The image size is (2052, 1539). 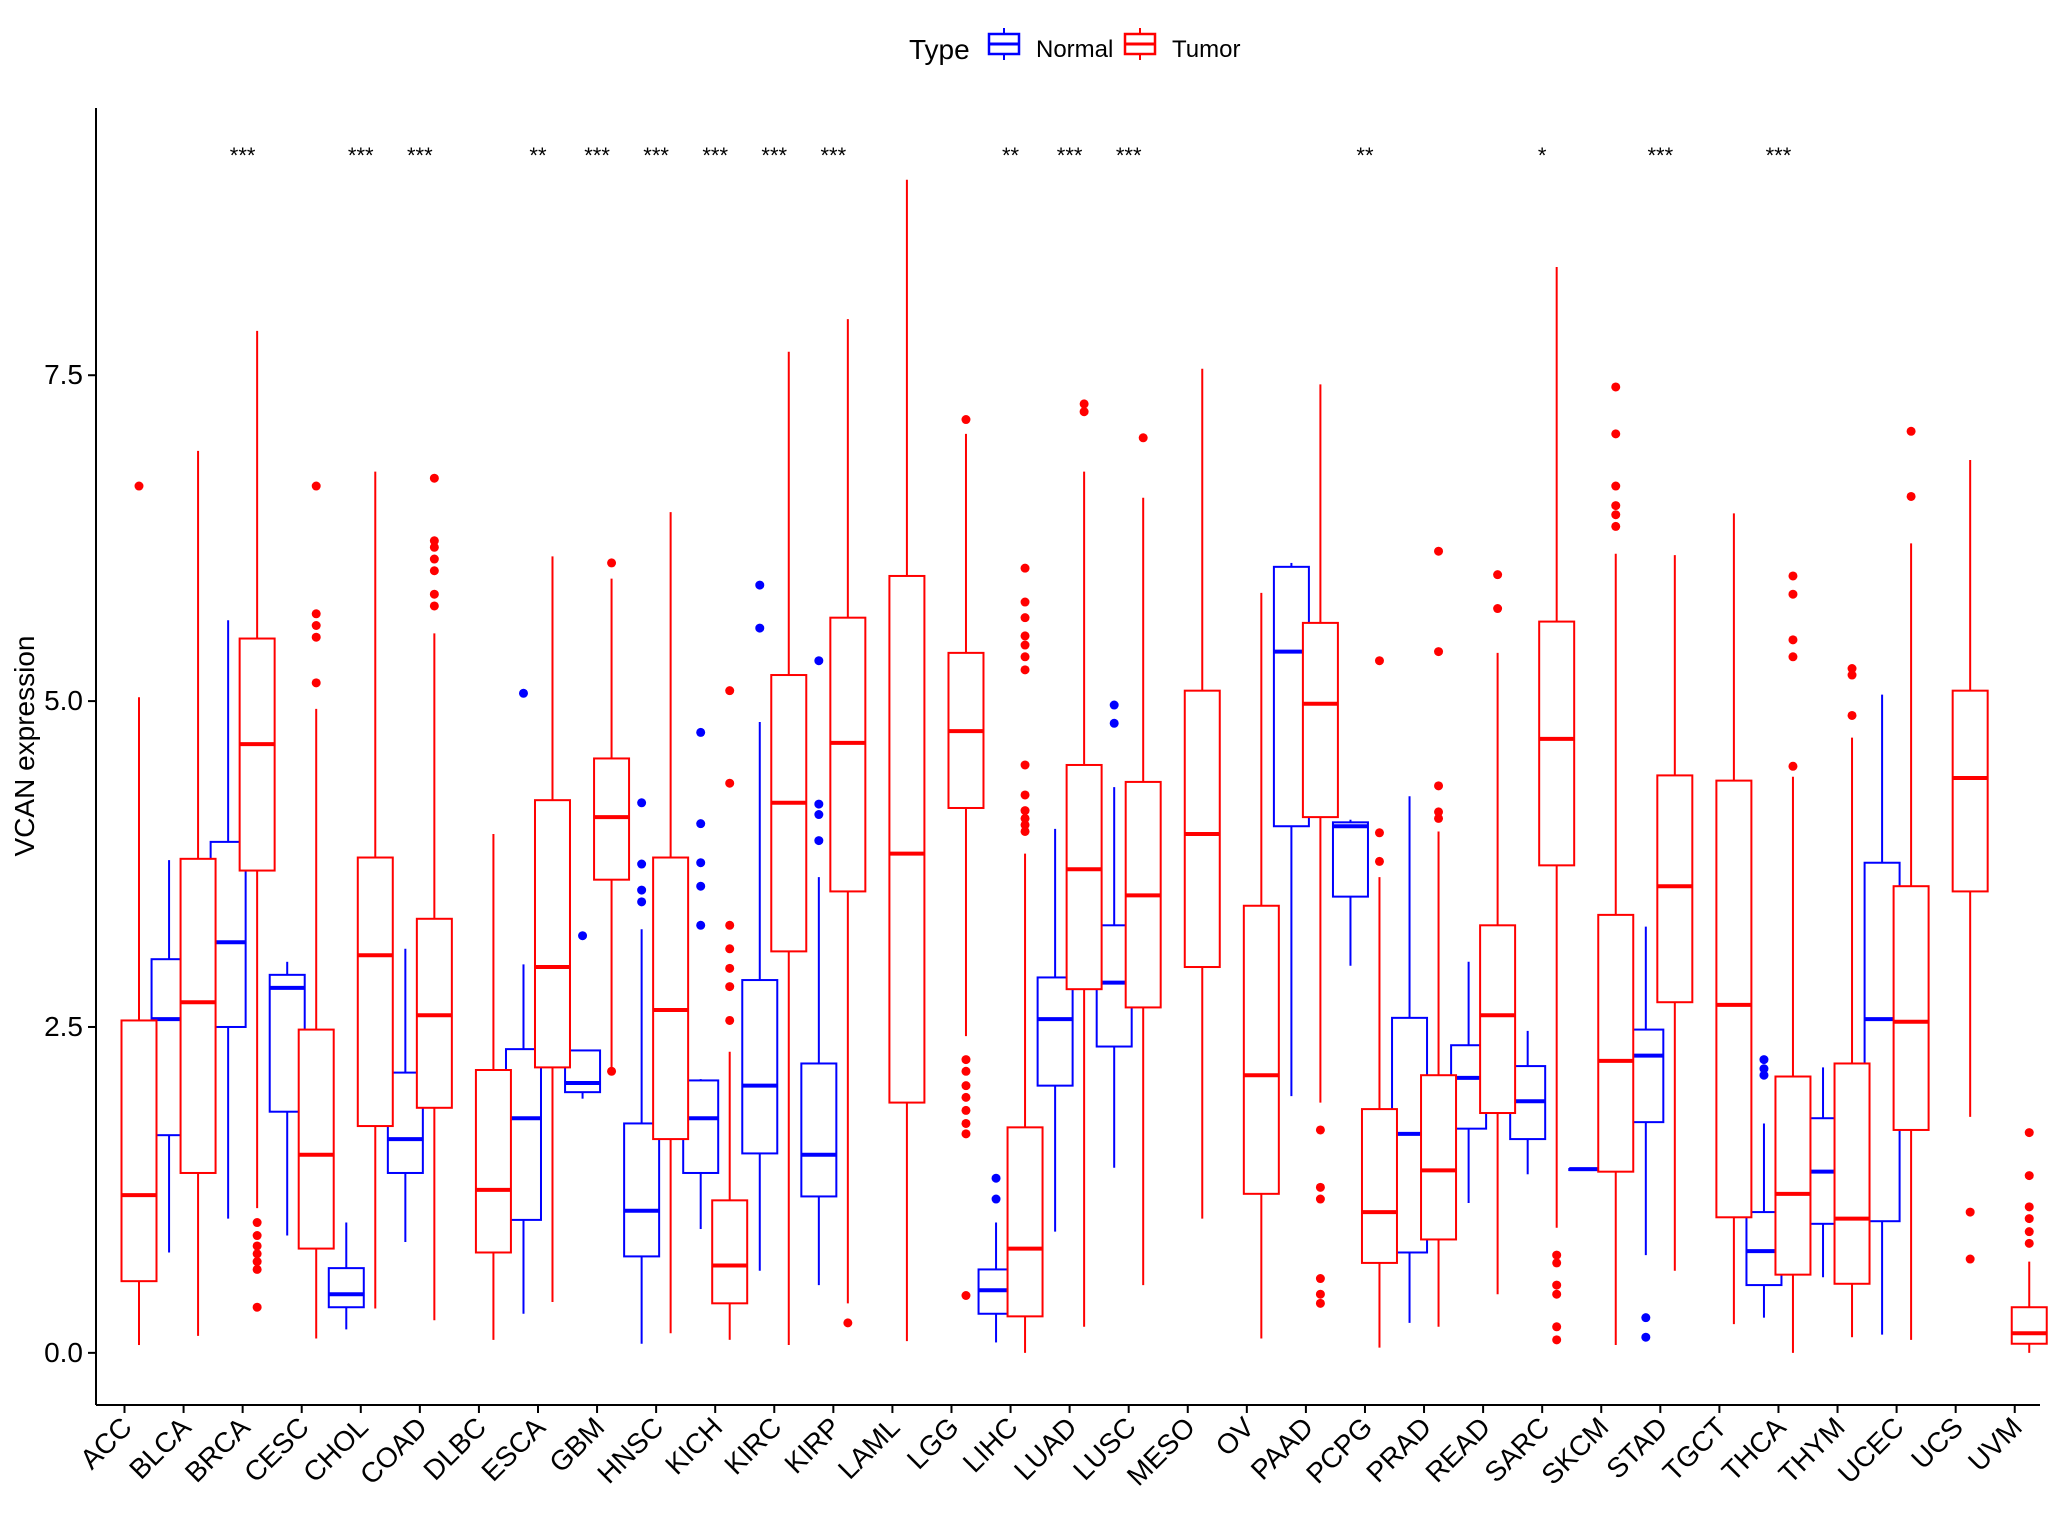 What do you see at coordinates (63, 700) in the screenshot?
I see `y-tick-label: 5.0` at bounding box center [63, 700].